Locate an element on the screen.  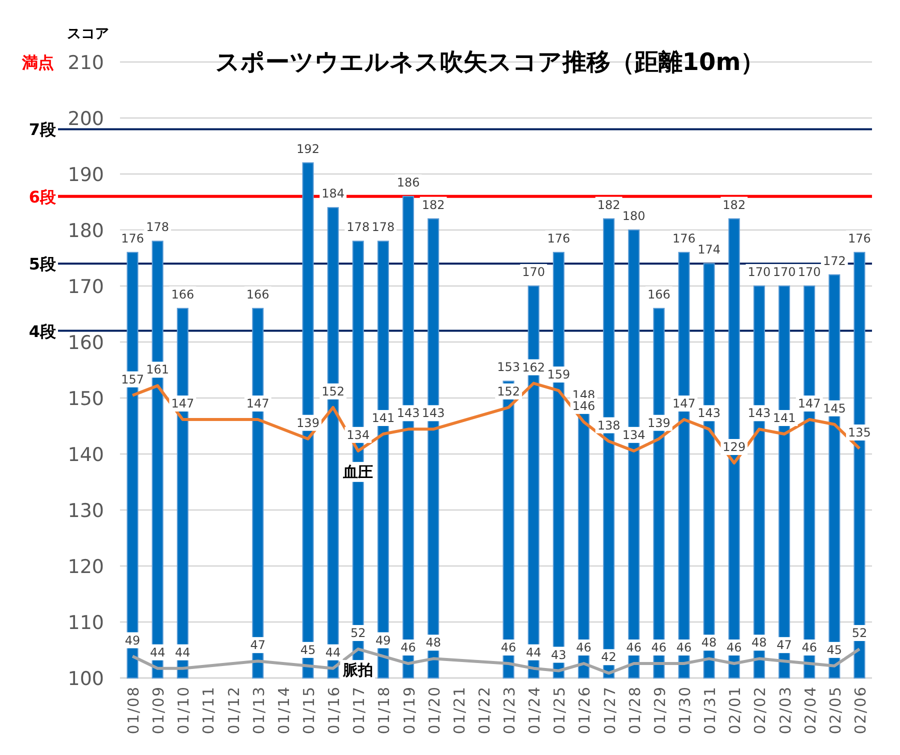
x-tick-label: 01/10 is located at coordinates (183, 710).